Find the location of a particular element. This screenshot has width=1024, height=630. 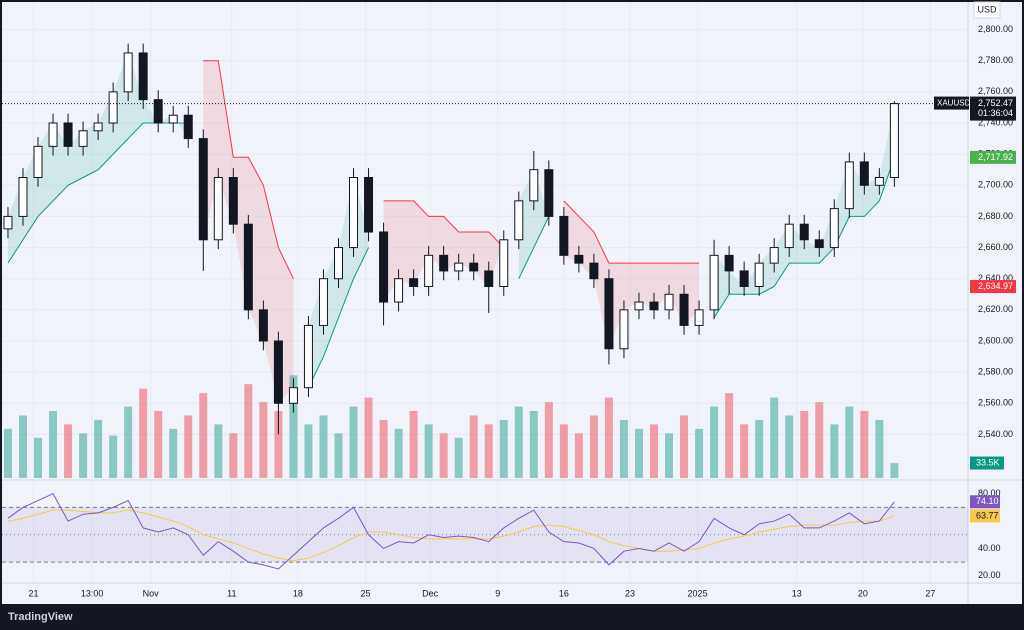

x-tick-label: 20 is located at coordinates (863, 593).